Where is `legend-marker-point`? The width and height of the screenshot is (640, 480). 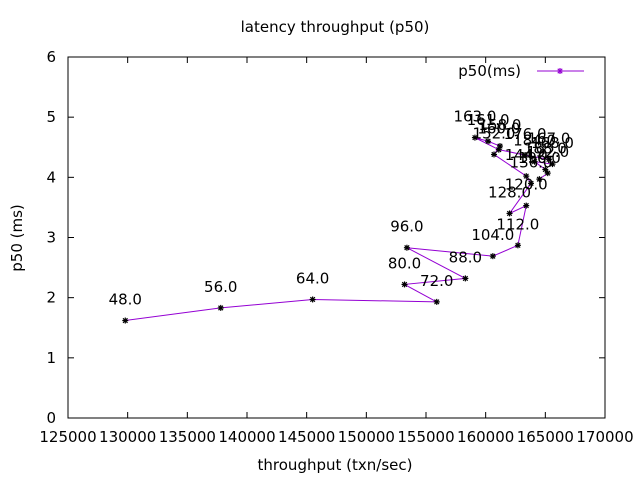 legend-marker-point is located at coordinates (560, 71).